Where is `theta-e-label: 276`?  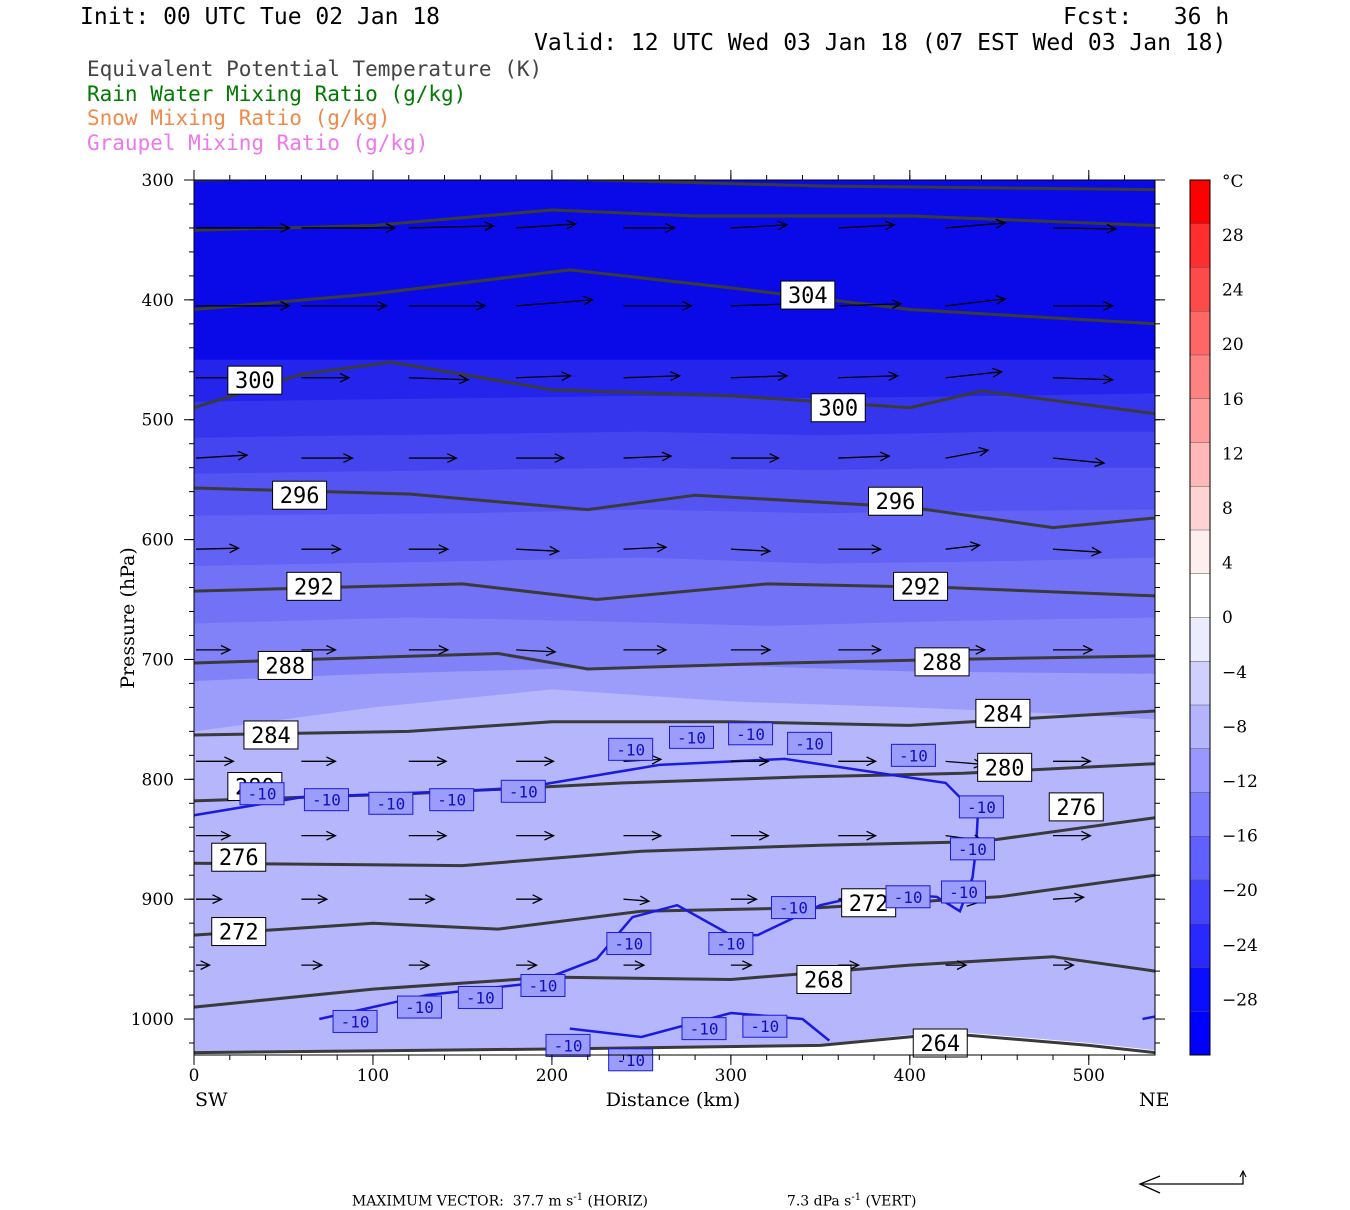
theta-e-label: 276 is located at coordinates (239, 858).